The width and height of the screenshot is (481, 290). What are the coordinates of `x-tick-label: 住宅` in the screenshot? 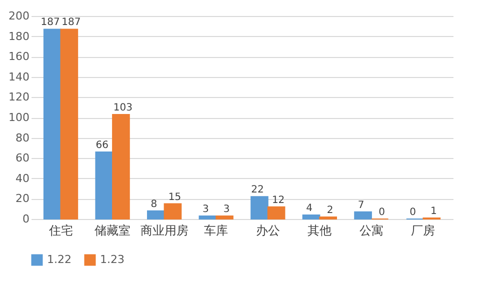 It's located at (60, 231).